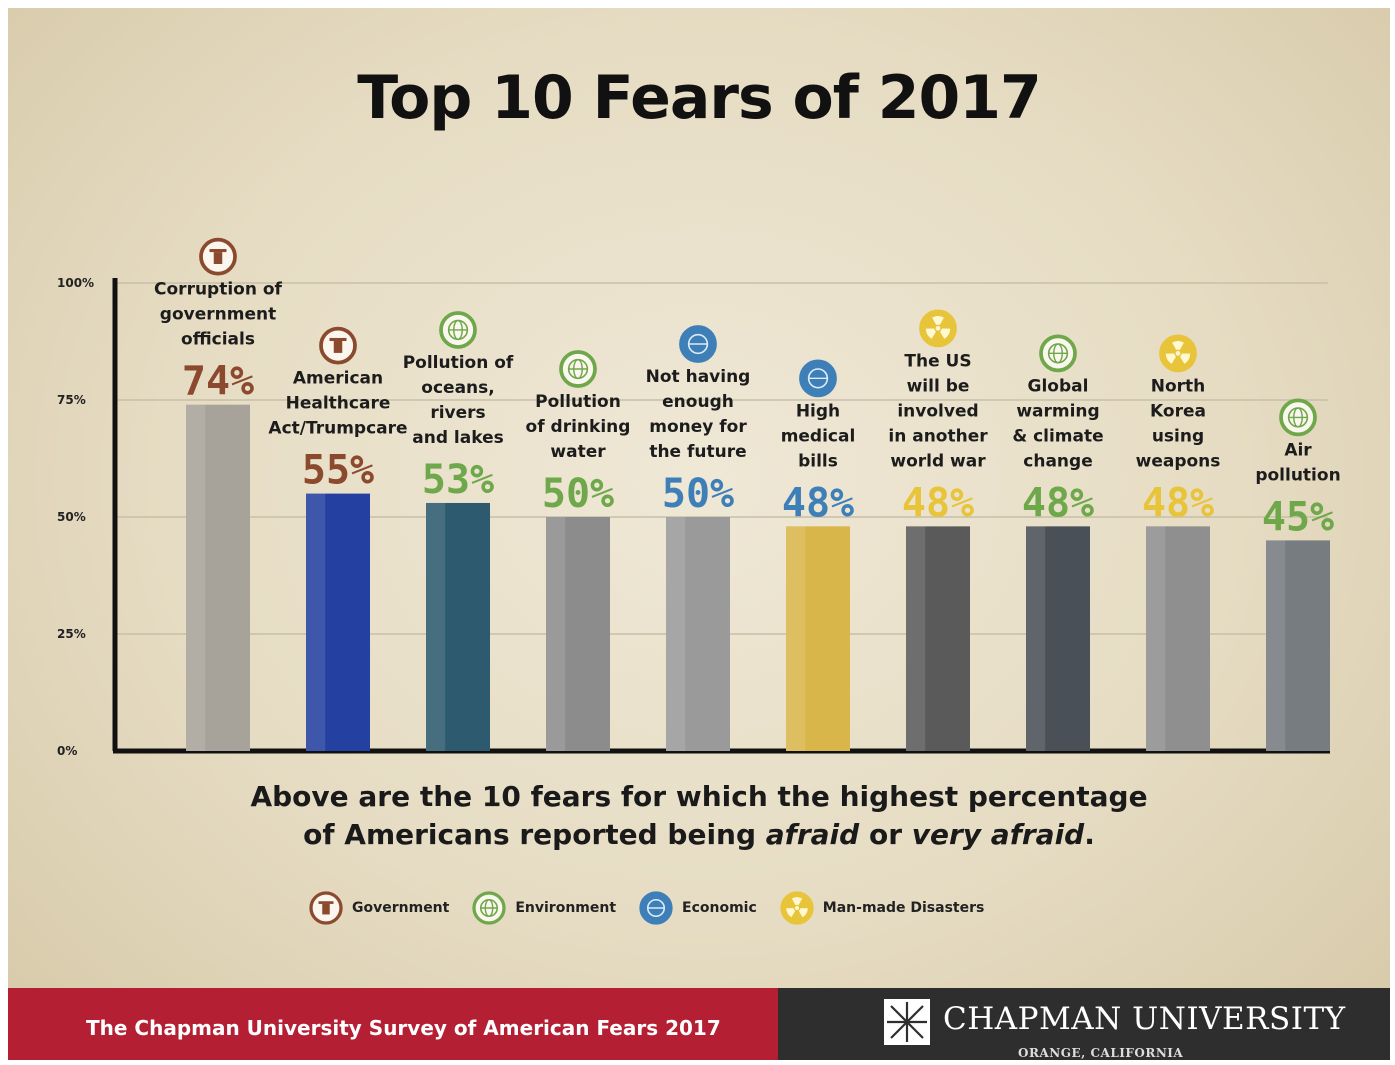  I want to click on category-label: Korea, so click(1178, 411).